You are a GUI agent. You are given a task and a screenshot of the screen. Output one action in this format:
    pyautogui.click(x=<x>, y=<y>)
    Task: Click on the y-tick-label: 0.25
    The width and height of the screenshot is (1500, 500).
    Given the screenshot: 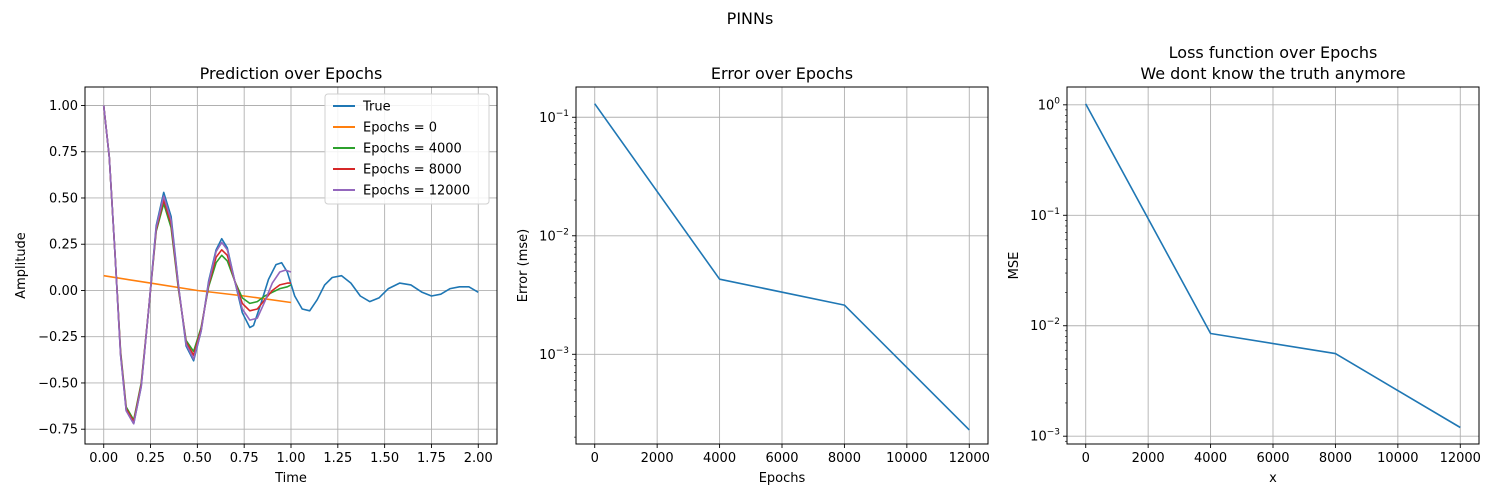 What is the action you would take?
    pyautogui.click(x=63, y=245)
    